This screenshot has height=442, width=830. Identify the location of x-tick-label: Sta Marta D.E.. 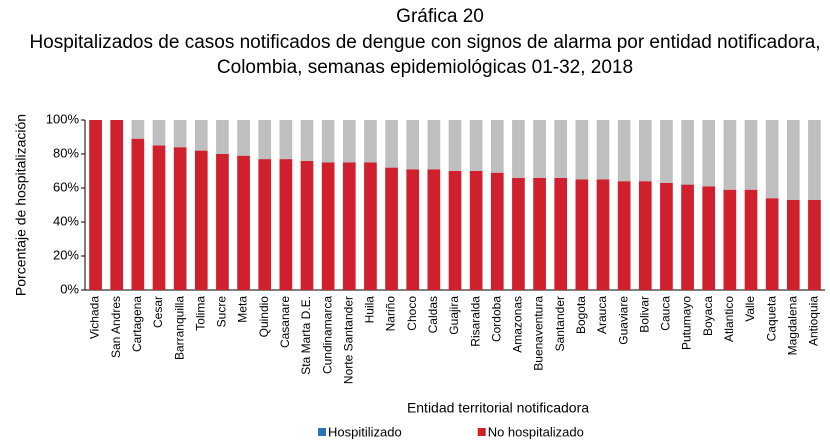
(306, 335).